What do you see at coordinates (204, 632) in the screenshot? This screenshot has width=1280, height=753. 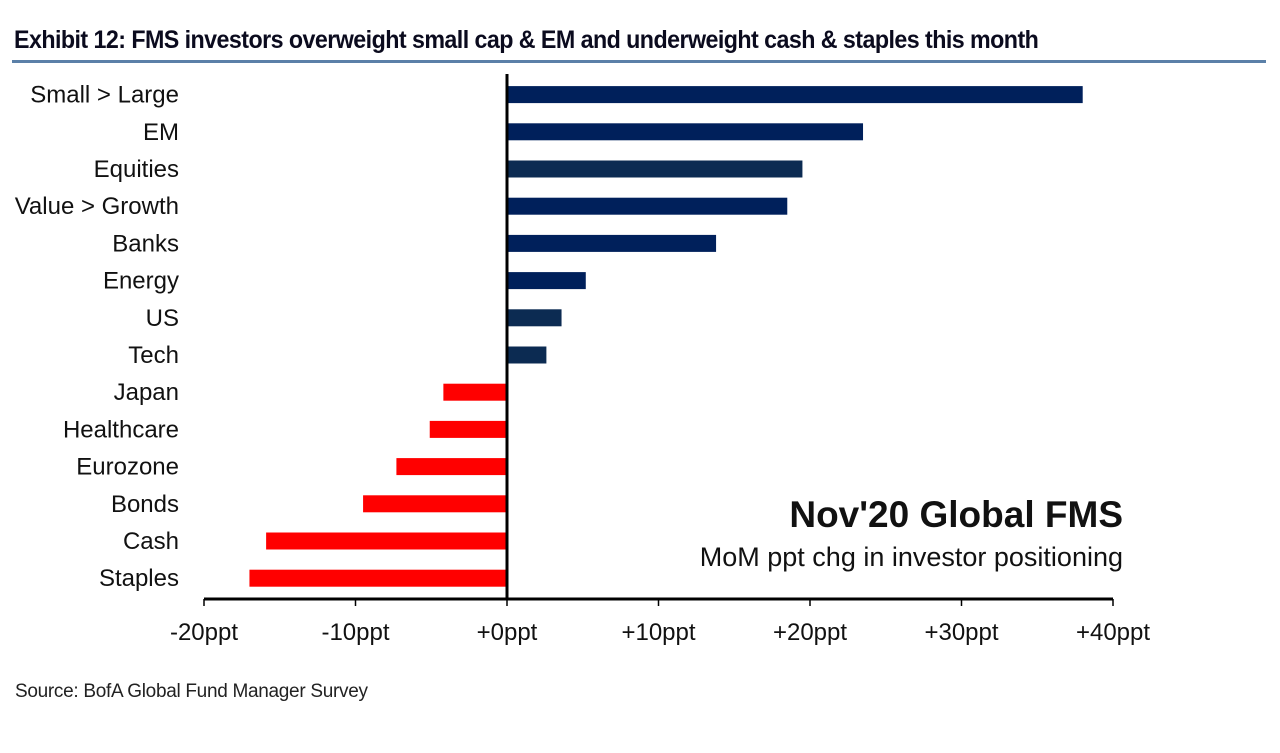 I see `x-tick-label: -20ppt` at bounding box center [204, 632].